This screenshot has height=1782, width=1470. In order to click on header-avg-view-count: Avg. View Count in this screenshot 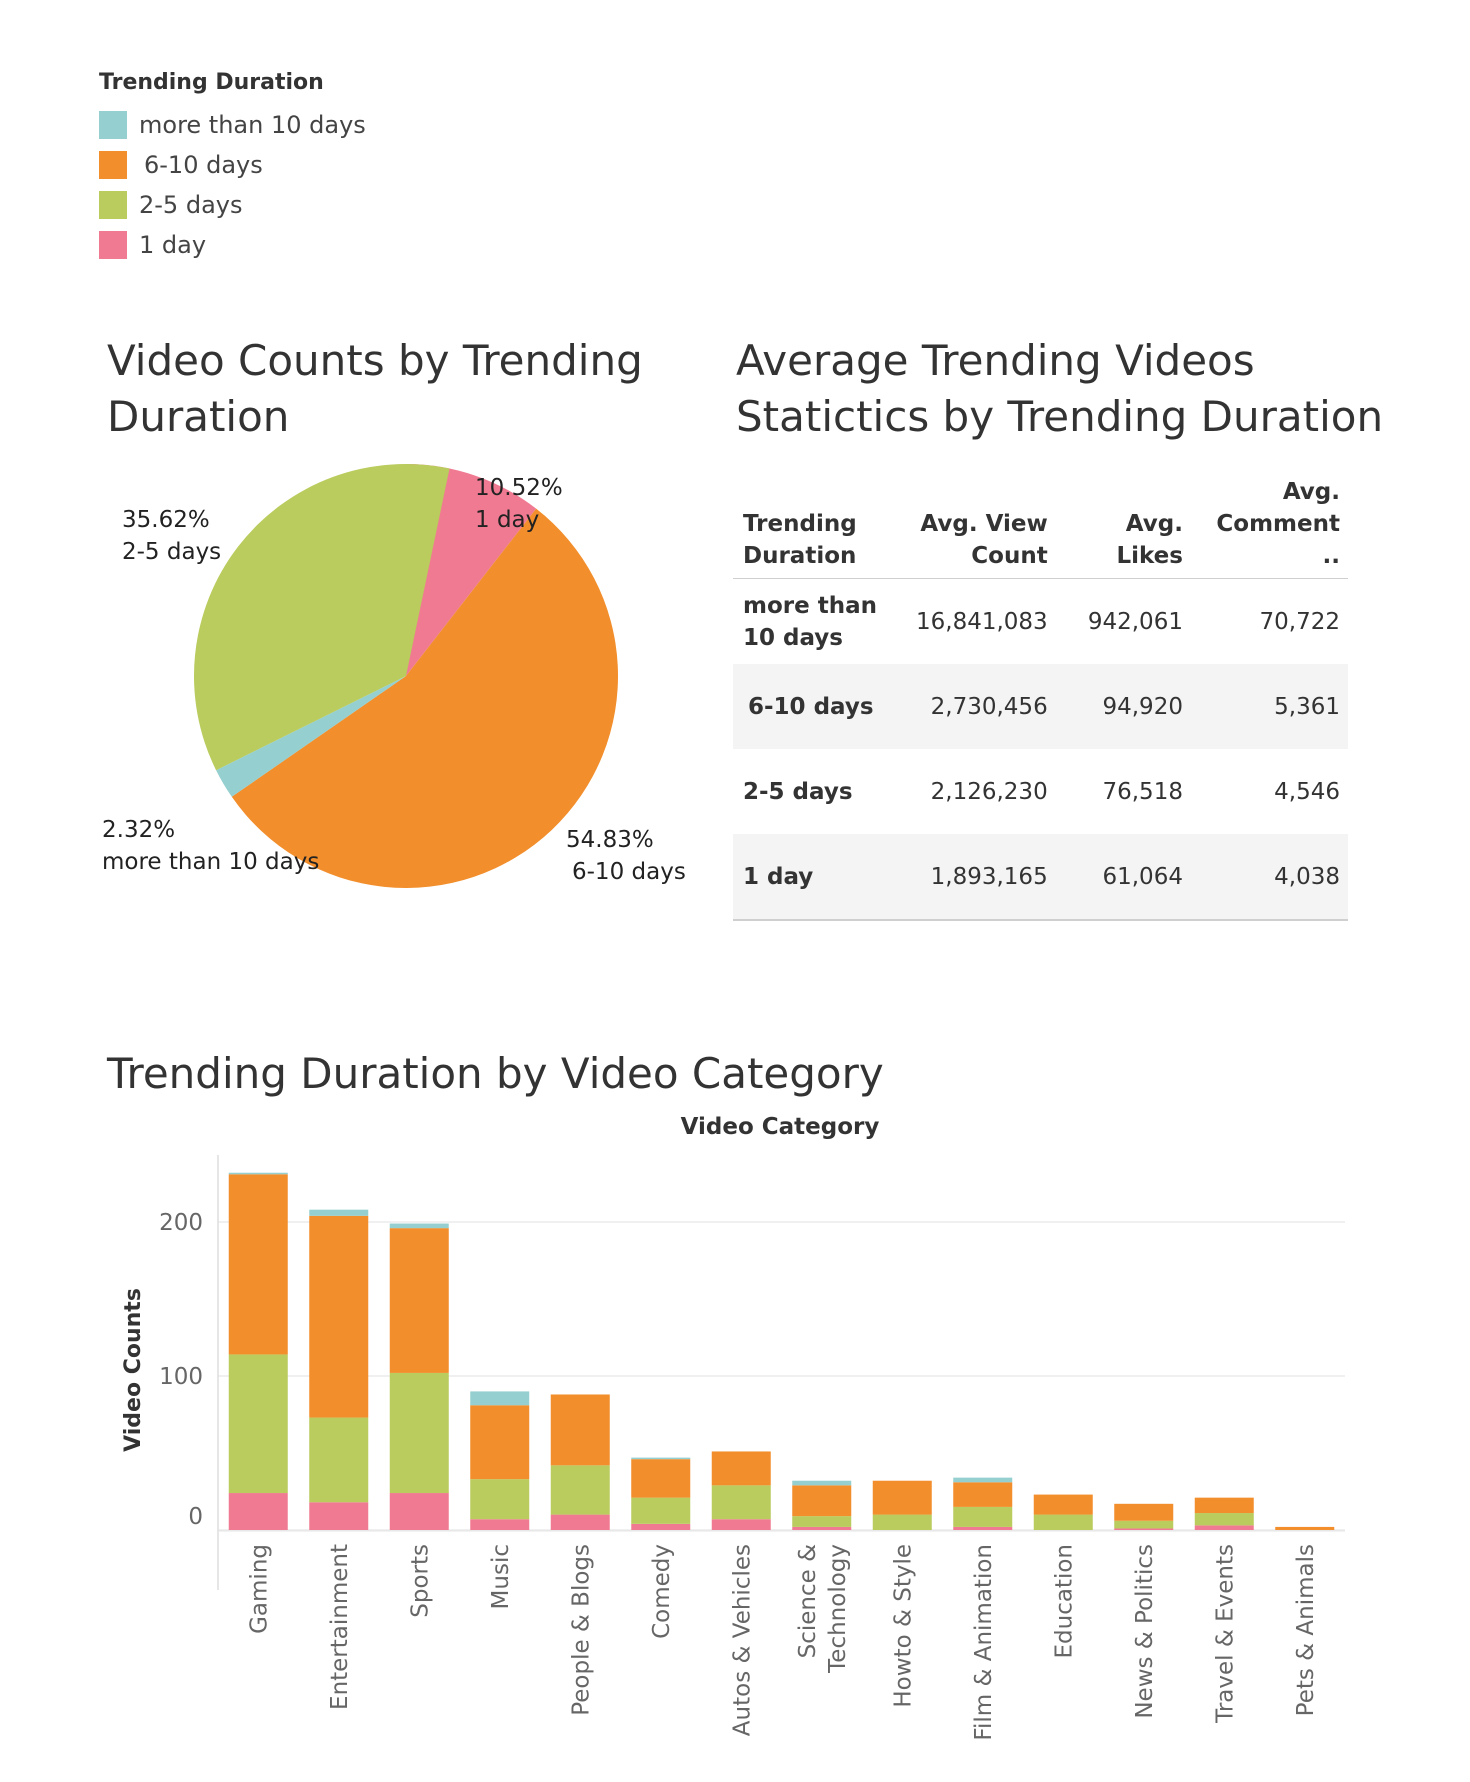, I will do `click(981, 524)`.